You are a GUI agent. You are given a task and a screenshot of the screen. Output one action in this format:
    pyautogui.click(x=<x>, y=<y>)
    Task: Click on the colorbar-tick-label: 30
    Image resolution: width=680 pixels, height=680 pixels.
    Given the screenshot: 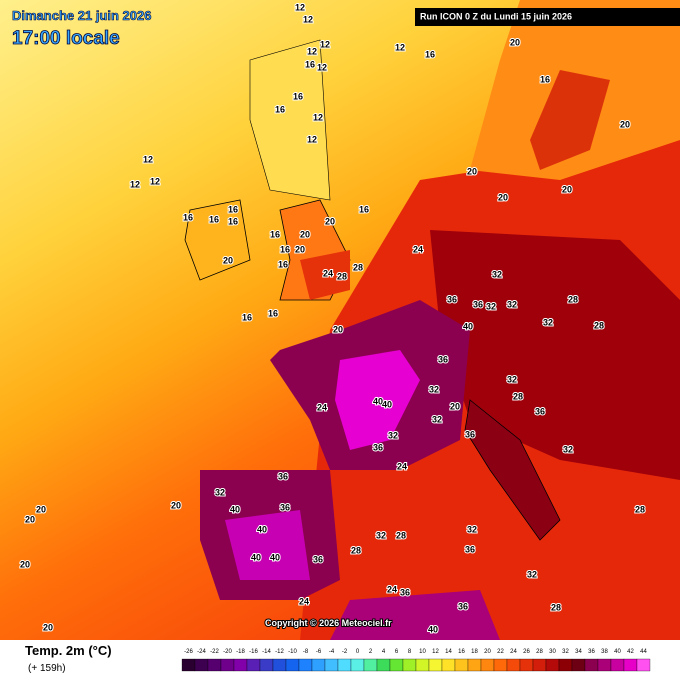 What is the action you would take?
    pyautogui.click(x=552, y=652)
    